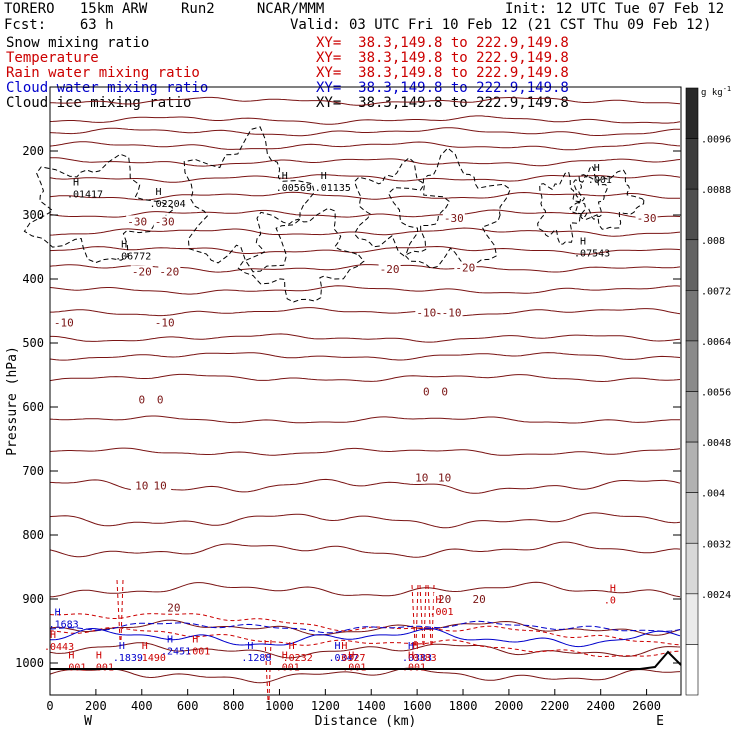 Image resolution: width=740 pixels, height=740 pixels. What do you see at coordinates (646, 706) in the screenshot?
I see `x-tick-label: 2600` at bounding box center [646, 706].